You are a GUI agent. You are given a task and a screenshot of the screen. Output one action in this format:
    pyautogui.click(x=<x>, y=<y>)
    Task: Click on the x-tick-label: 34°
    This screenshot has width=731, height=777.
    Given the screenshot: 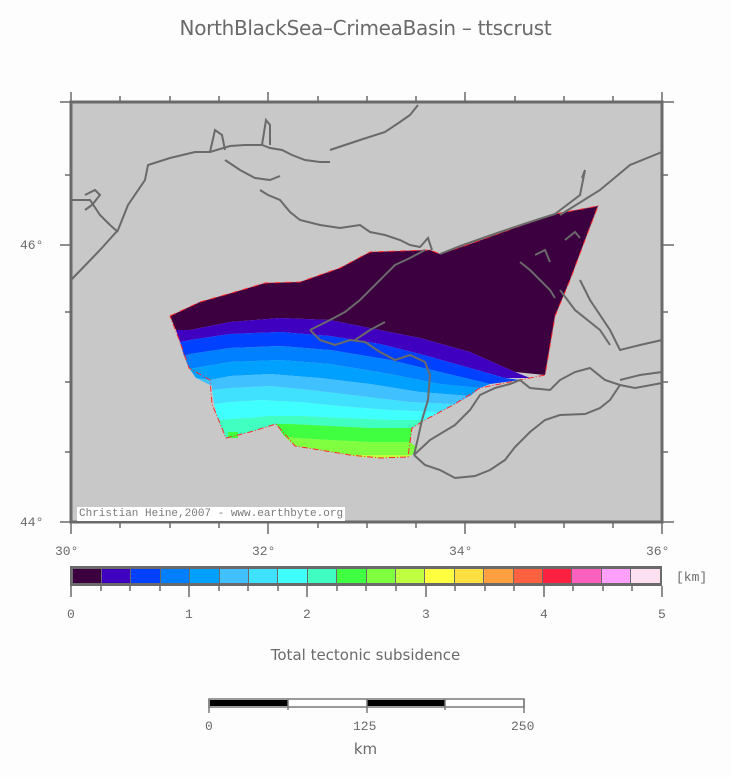 What is the action you would take?
    pyautogui.click(x=461, y=551)
    